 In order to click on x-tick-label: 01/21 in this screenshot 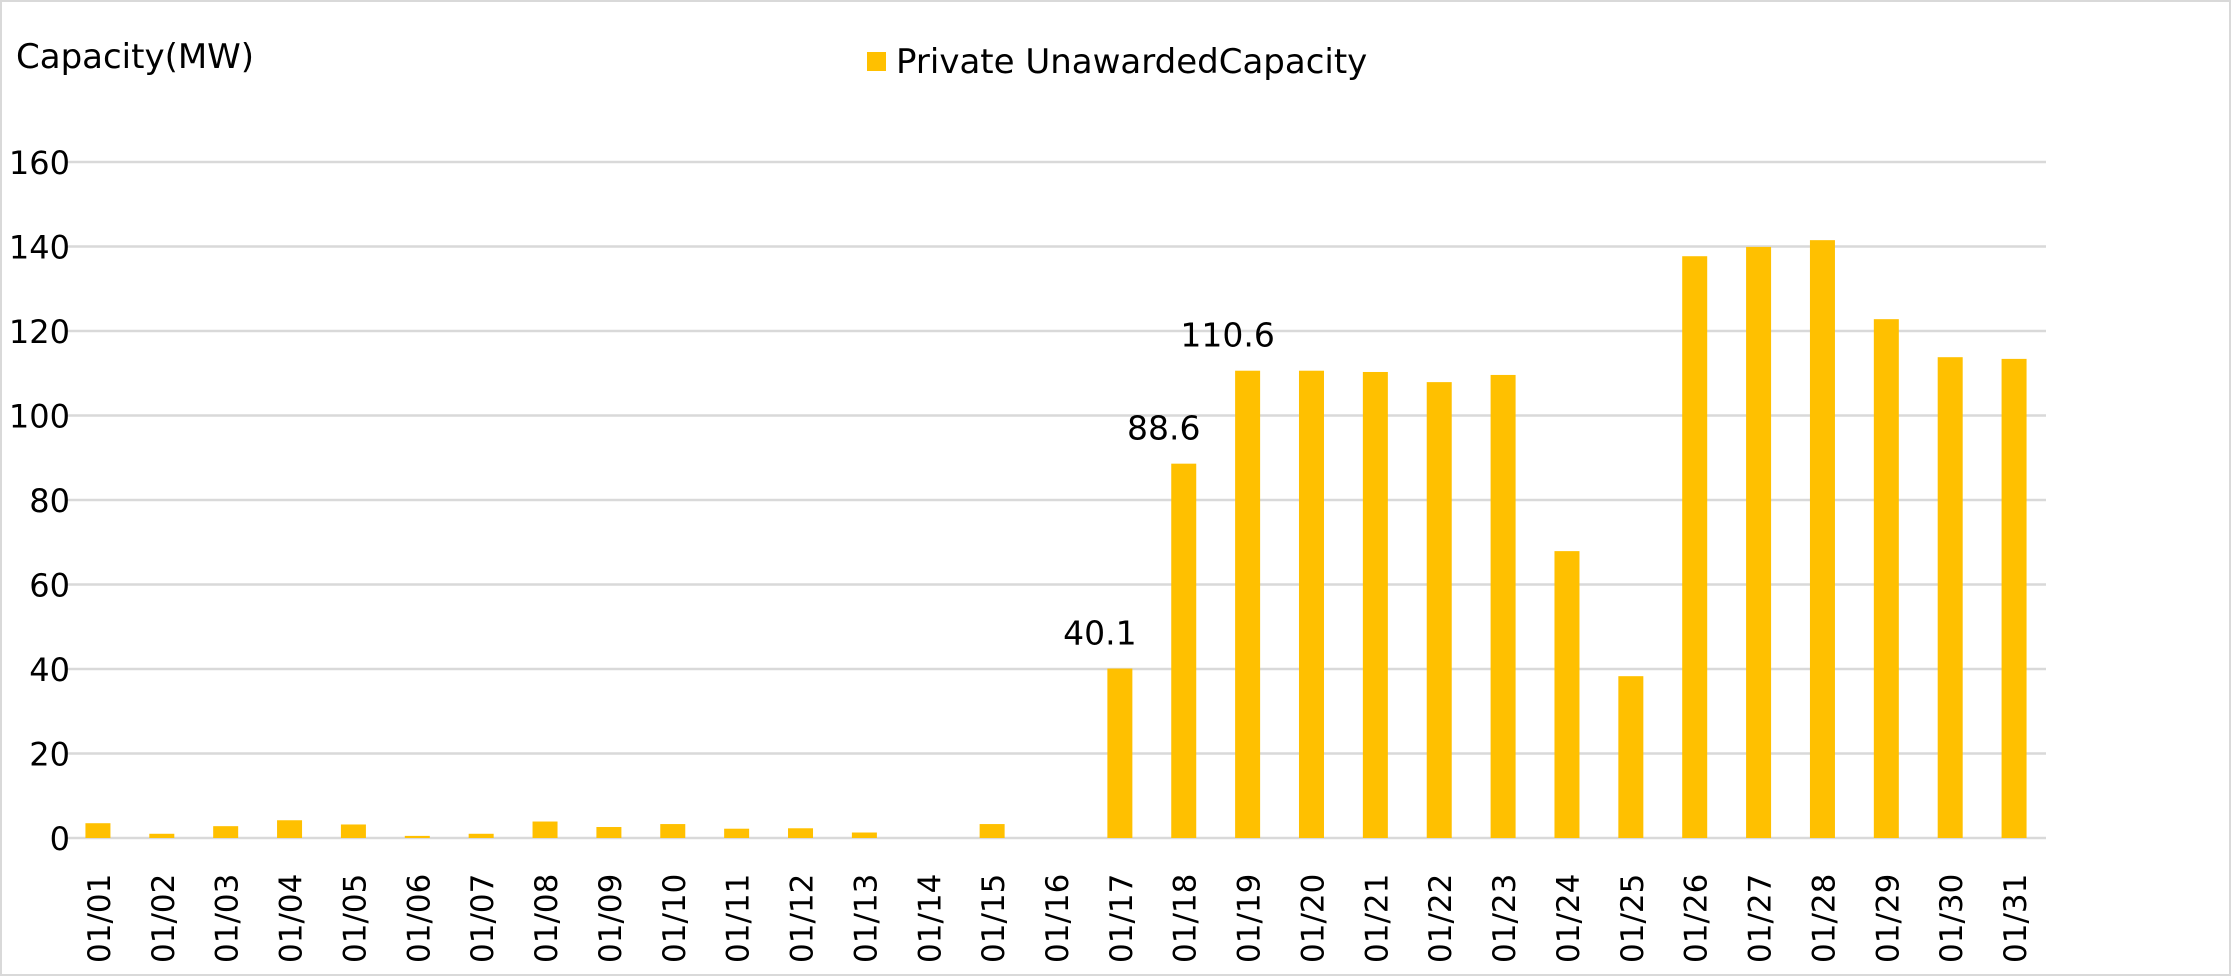, I will do `click(1377, 918)`.